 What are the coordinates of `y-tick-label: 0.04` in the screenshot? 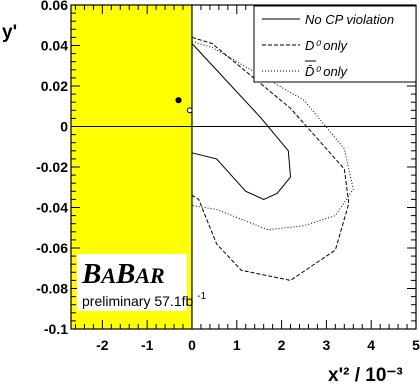 It's located at (54, 46).